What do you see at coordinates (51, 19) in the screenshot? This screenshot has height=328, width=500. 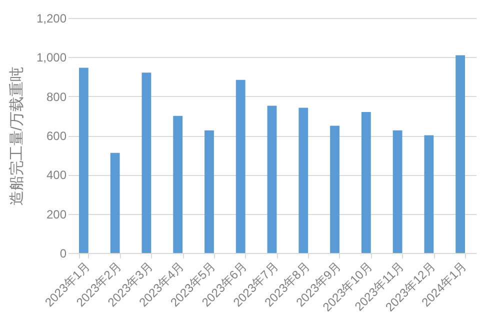 I see `y-tick-label: 1,200` at bounding box center [51, 19].